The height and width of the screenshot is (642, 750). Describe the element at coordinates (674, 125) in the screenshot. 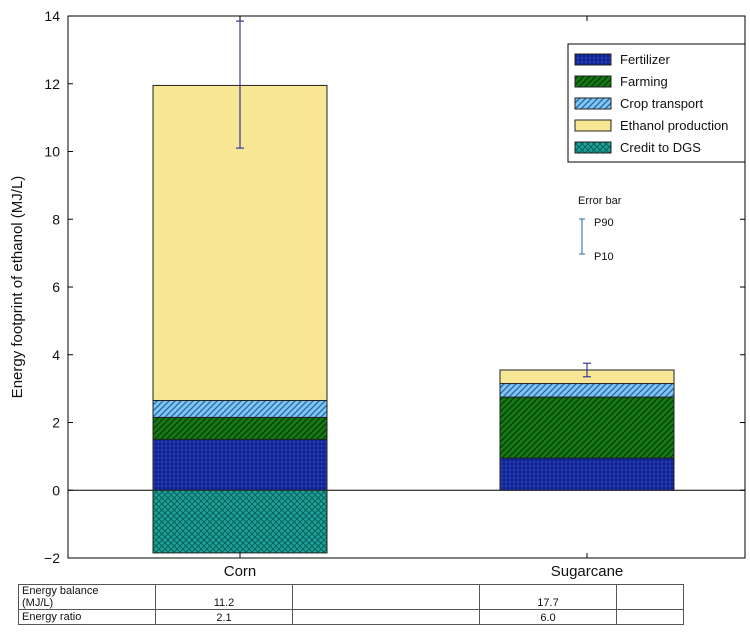

I see `legend-label: Ethanol production` at that location.